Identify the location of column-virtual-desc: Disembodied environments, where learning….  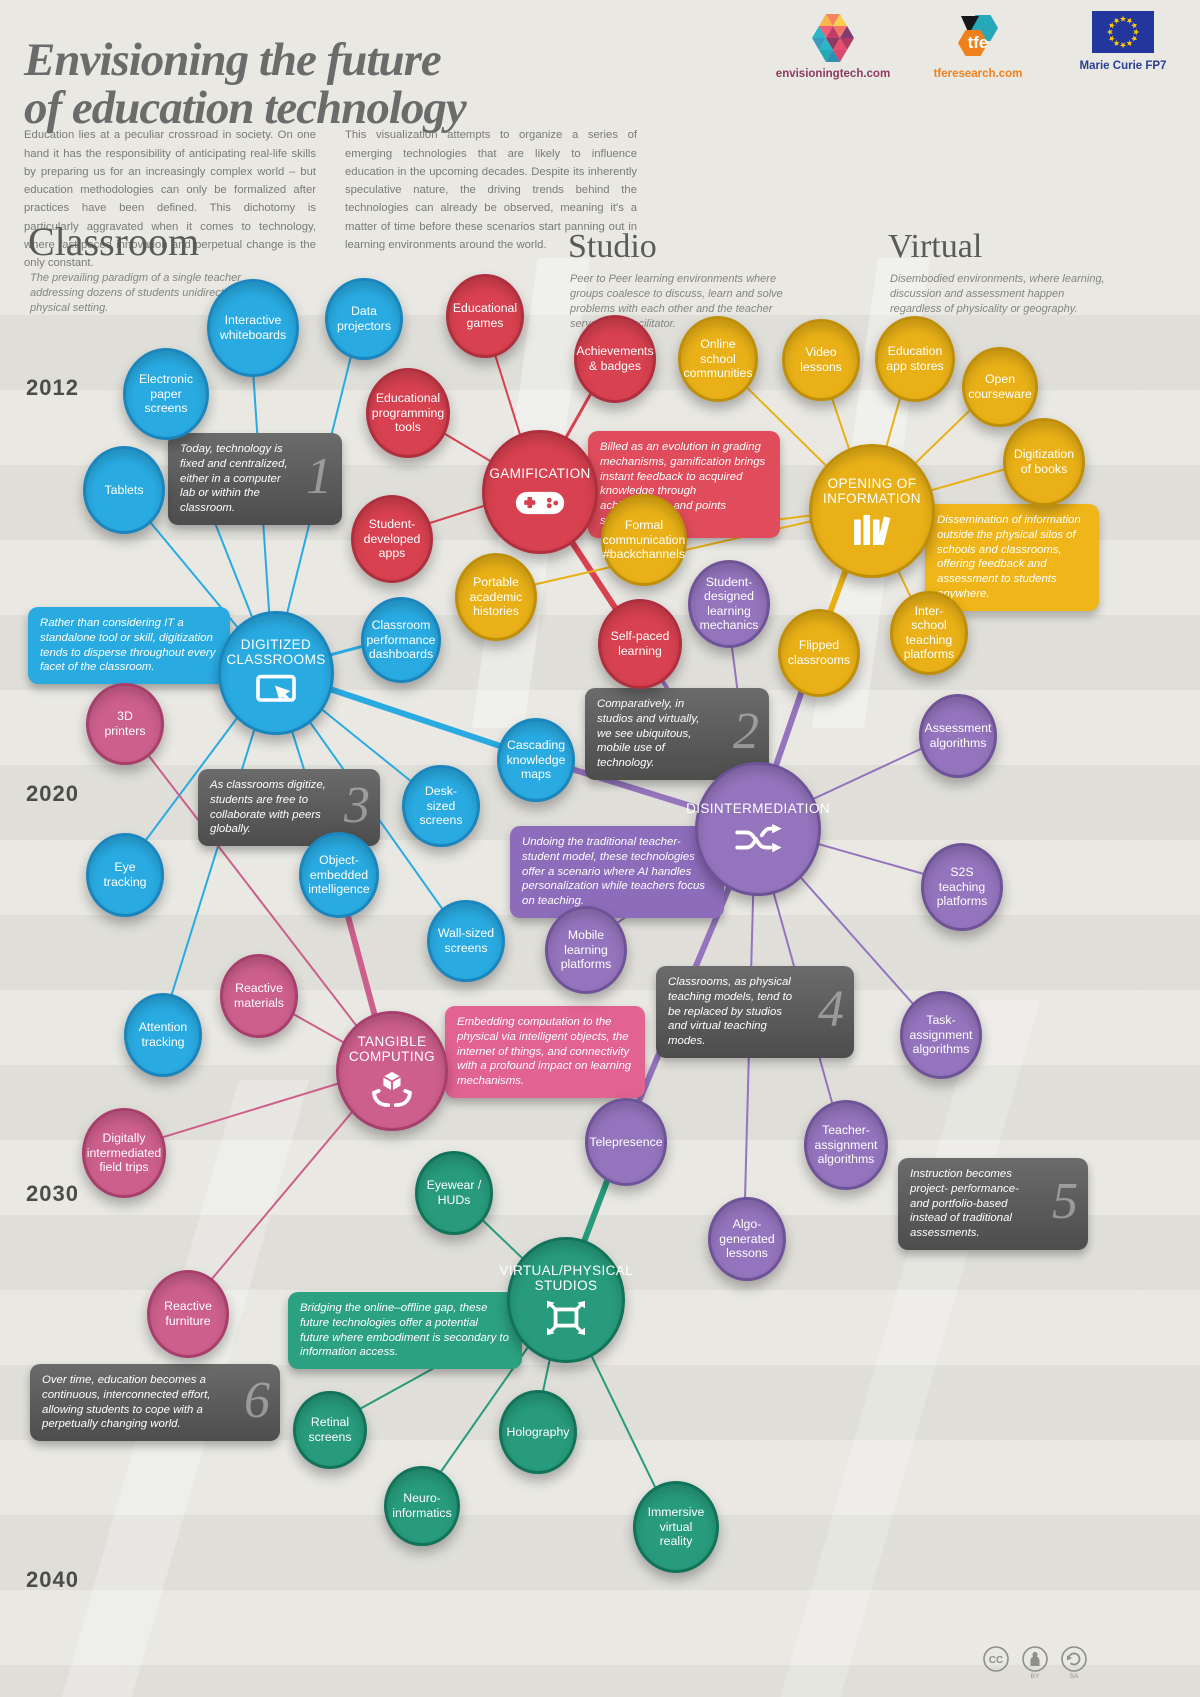
(997, 294).